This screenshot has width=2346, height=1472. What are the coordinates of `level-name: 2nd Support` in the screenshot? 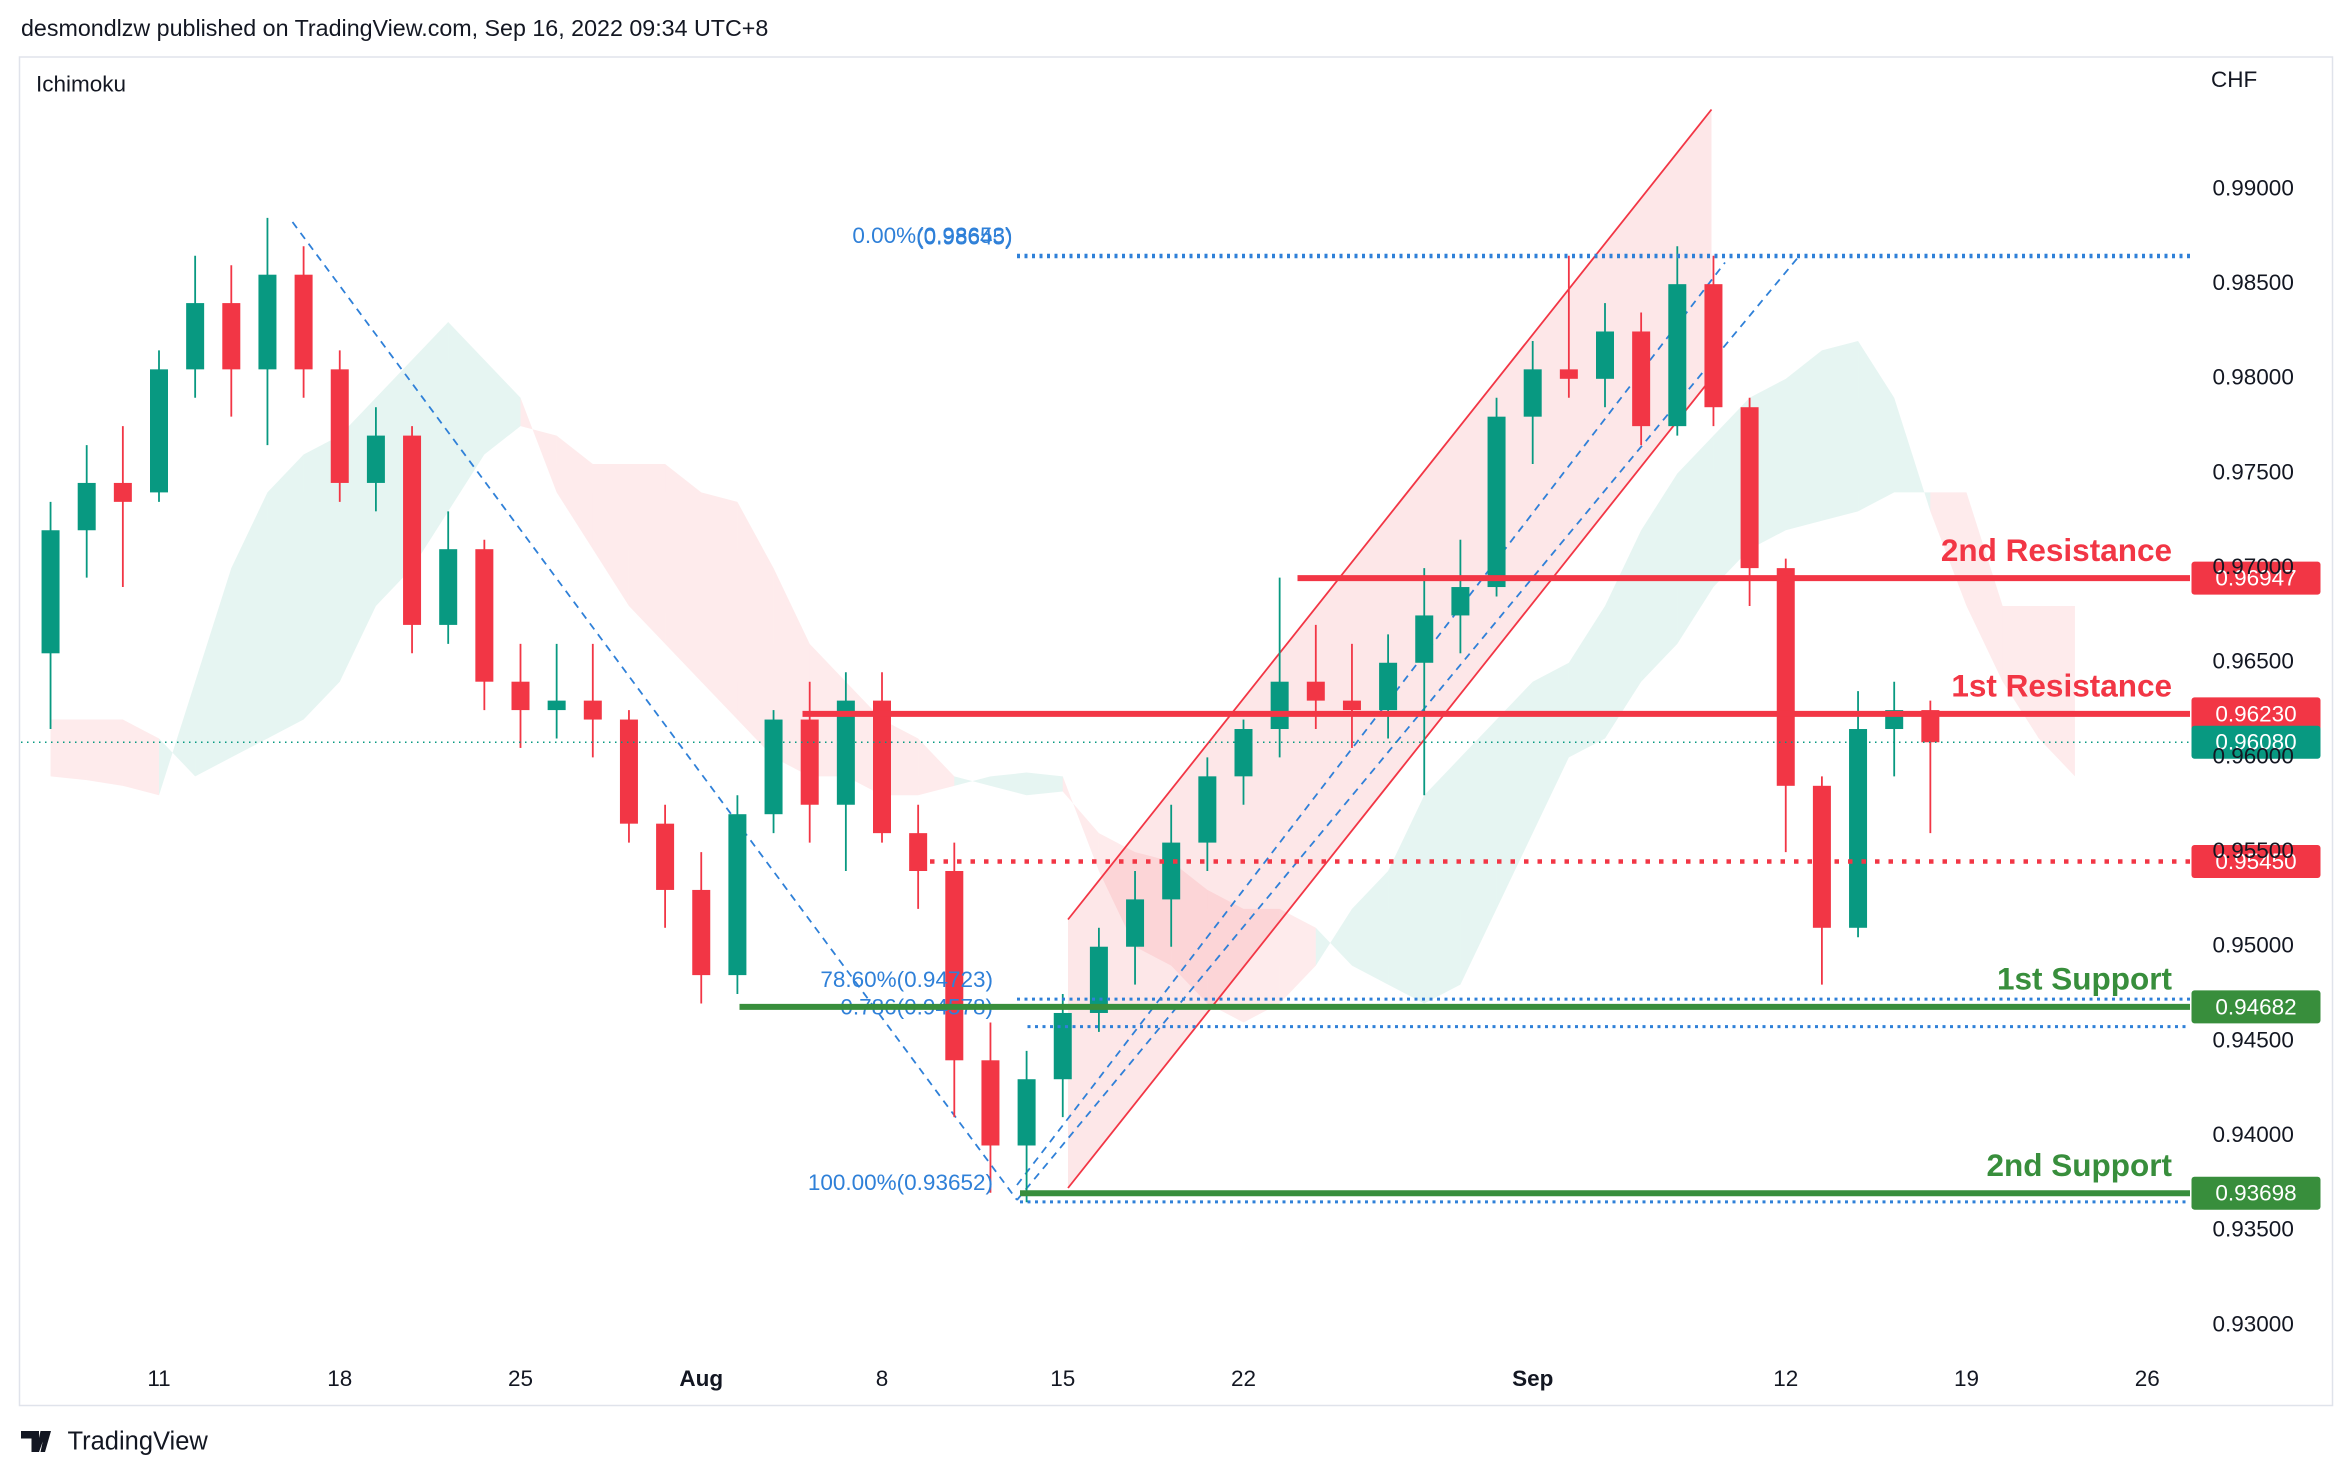 It's located at (2080, 1165).